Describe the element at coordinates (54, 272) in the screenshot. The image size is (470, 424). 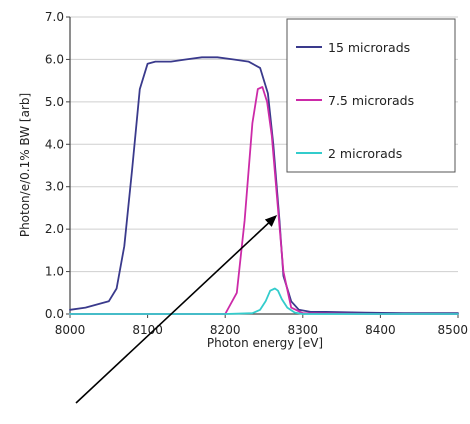
I see `y-tick-label: 1.0` at that location.